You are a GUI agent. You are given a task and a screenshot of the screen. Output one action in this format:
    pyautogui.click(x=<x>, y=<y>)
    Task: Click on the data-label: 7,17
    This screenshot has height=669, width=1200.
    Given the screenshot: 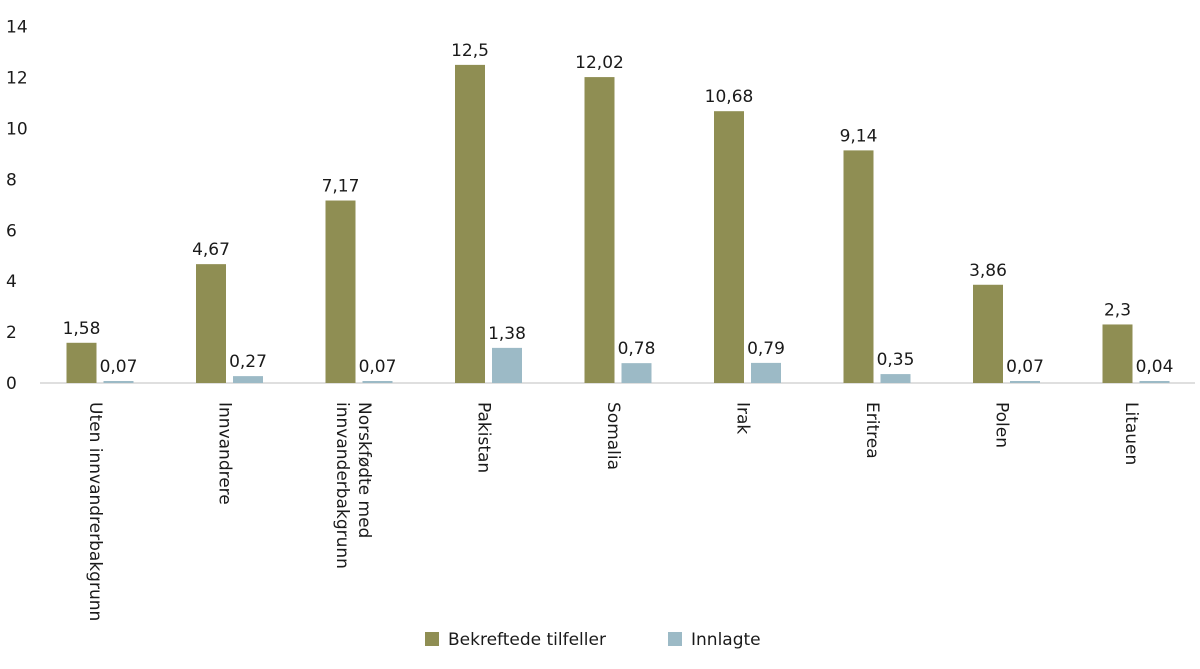 What is the action you would take?
    pyautogui.click(x=341, y=187)
    